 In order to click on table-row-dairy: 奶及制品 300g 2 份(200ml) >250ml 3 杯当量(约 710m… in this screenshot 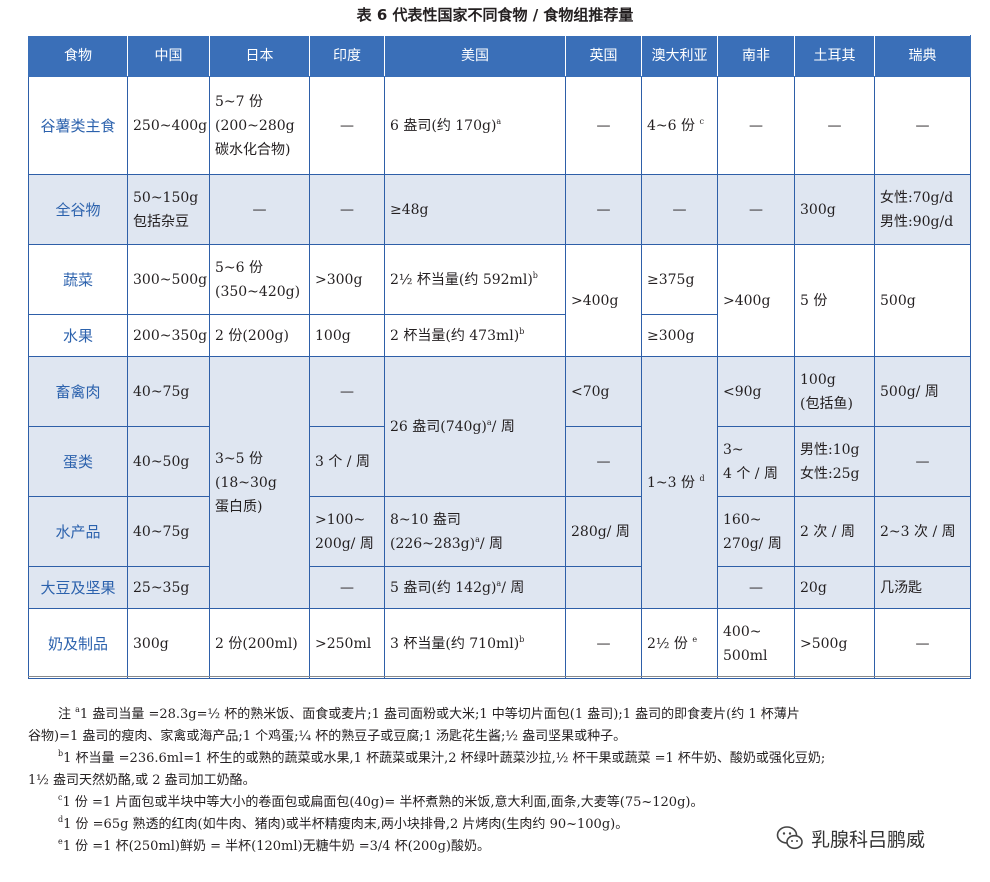, I will do `click(499, 643)`.